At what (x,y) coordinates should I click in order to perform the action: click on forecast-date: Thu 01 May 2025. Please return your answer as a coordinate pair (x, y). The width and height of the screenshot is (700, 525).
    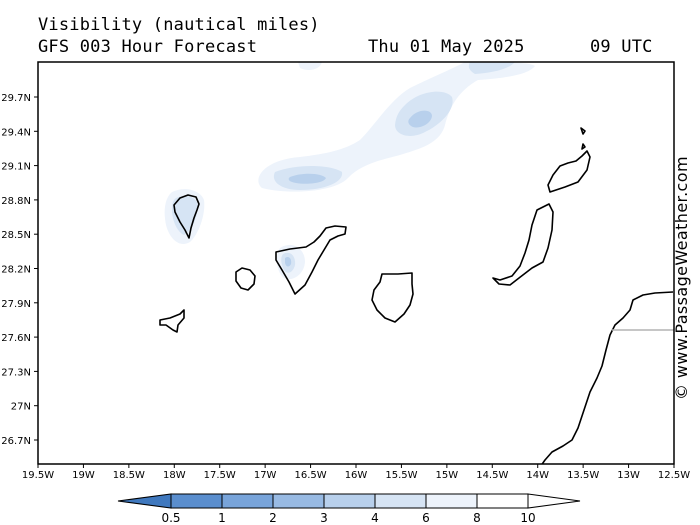
    Looking at the image, I should click on (446, 47).